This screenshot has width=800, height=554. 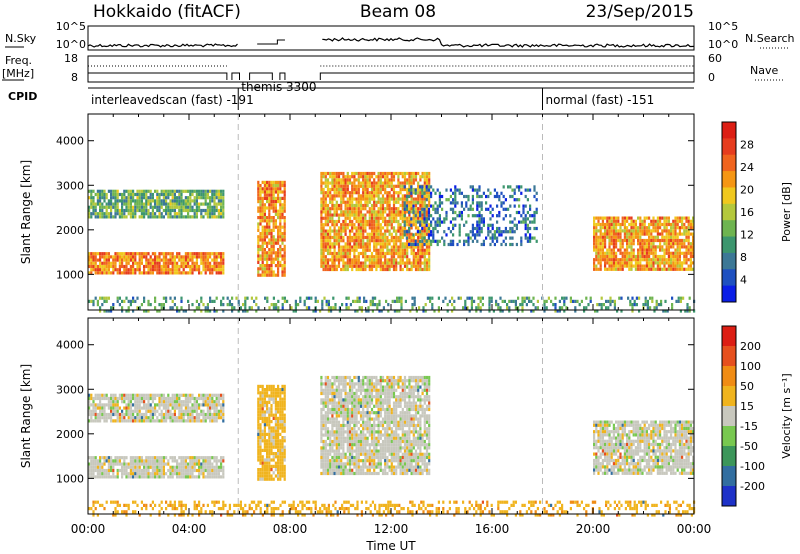 What do you see at coordinates (21, 38) in the screenshot?
I see `nsky-label: N.Sky` at bounding box center [21, 38].